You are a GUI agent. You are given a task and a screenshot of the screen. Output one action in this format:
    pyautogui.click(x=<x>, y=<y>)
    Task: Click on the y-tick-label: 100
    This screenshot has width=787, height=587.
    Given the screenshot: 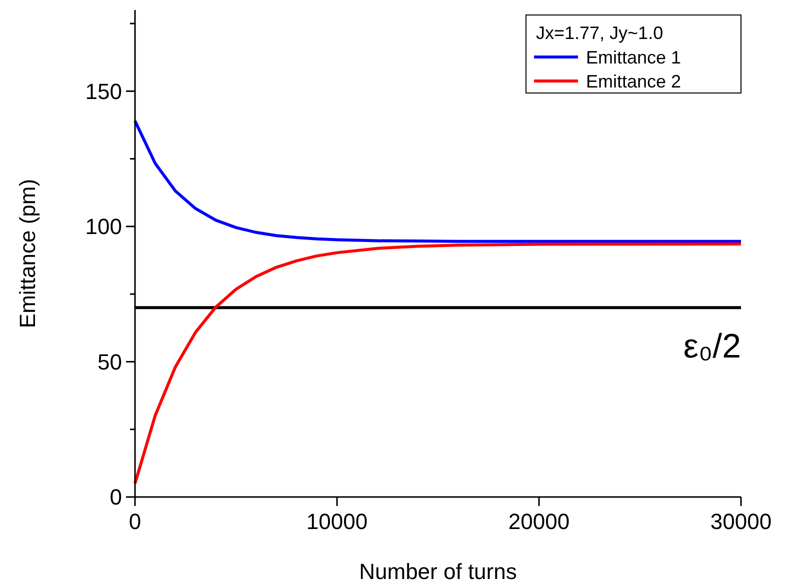 What is the action you would take?
    pyautogui.click(x=103, y=227)
    